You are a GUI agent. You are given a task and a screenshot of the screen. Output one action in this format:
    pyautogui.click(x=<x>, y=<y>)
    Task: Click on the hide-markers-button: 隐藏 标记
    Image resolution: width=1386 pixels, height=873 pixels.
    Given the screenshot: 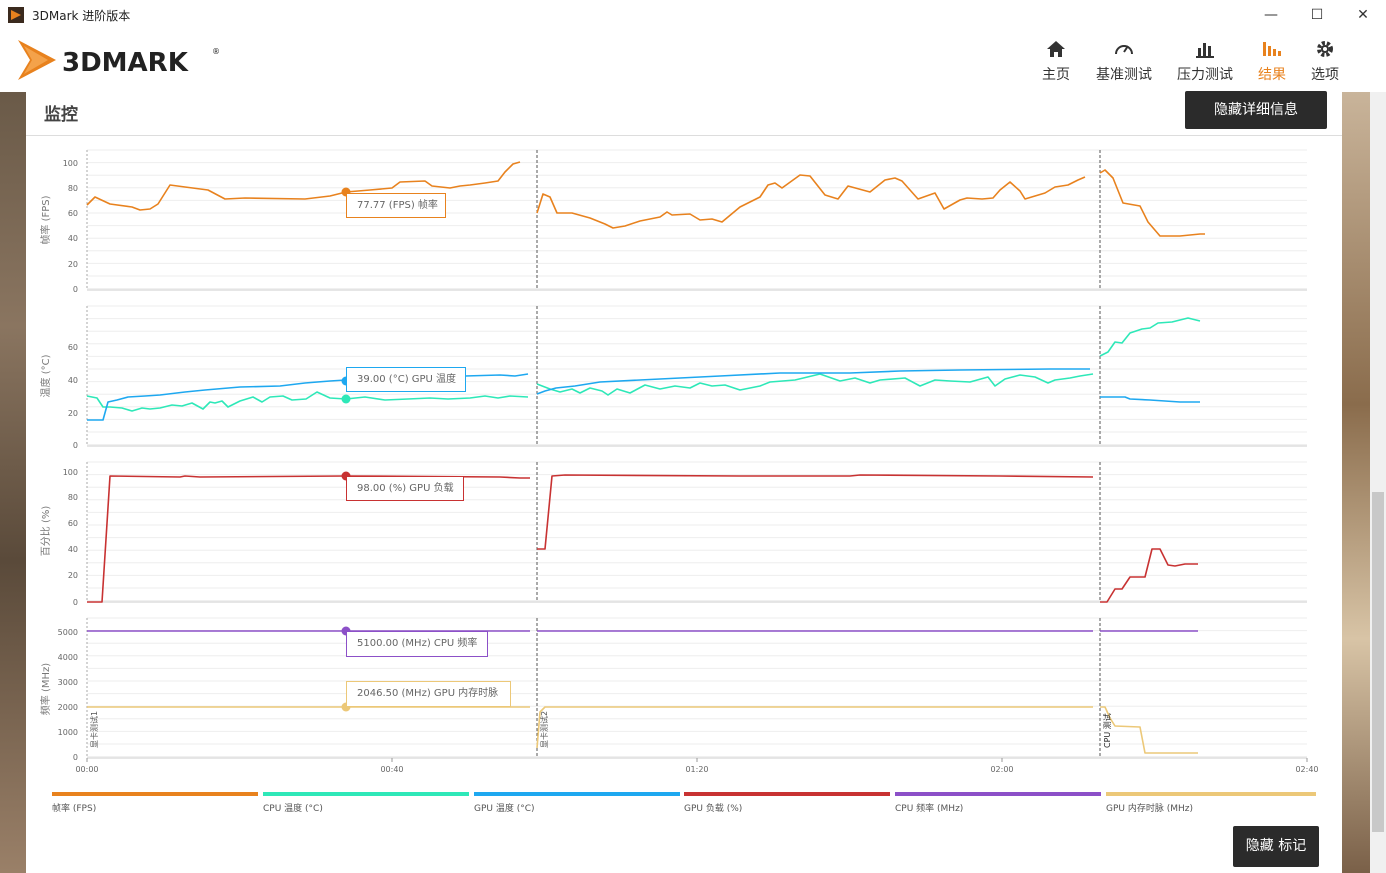 What is the action you would take?
    pyautogui.click(x=1276, y=846)
    